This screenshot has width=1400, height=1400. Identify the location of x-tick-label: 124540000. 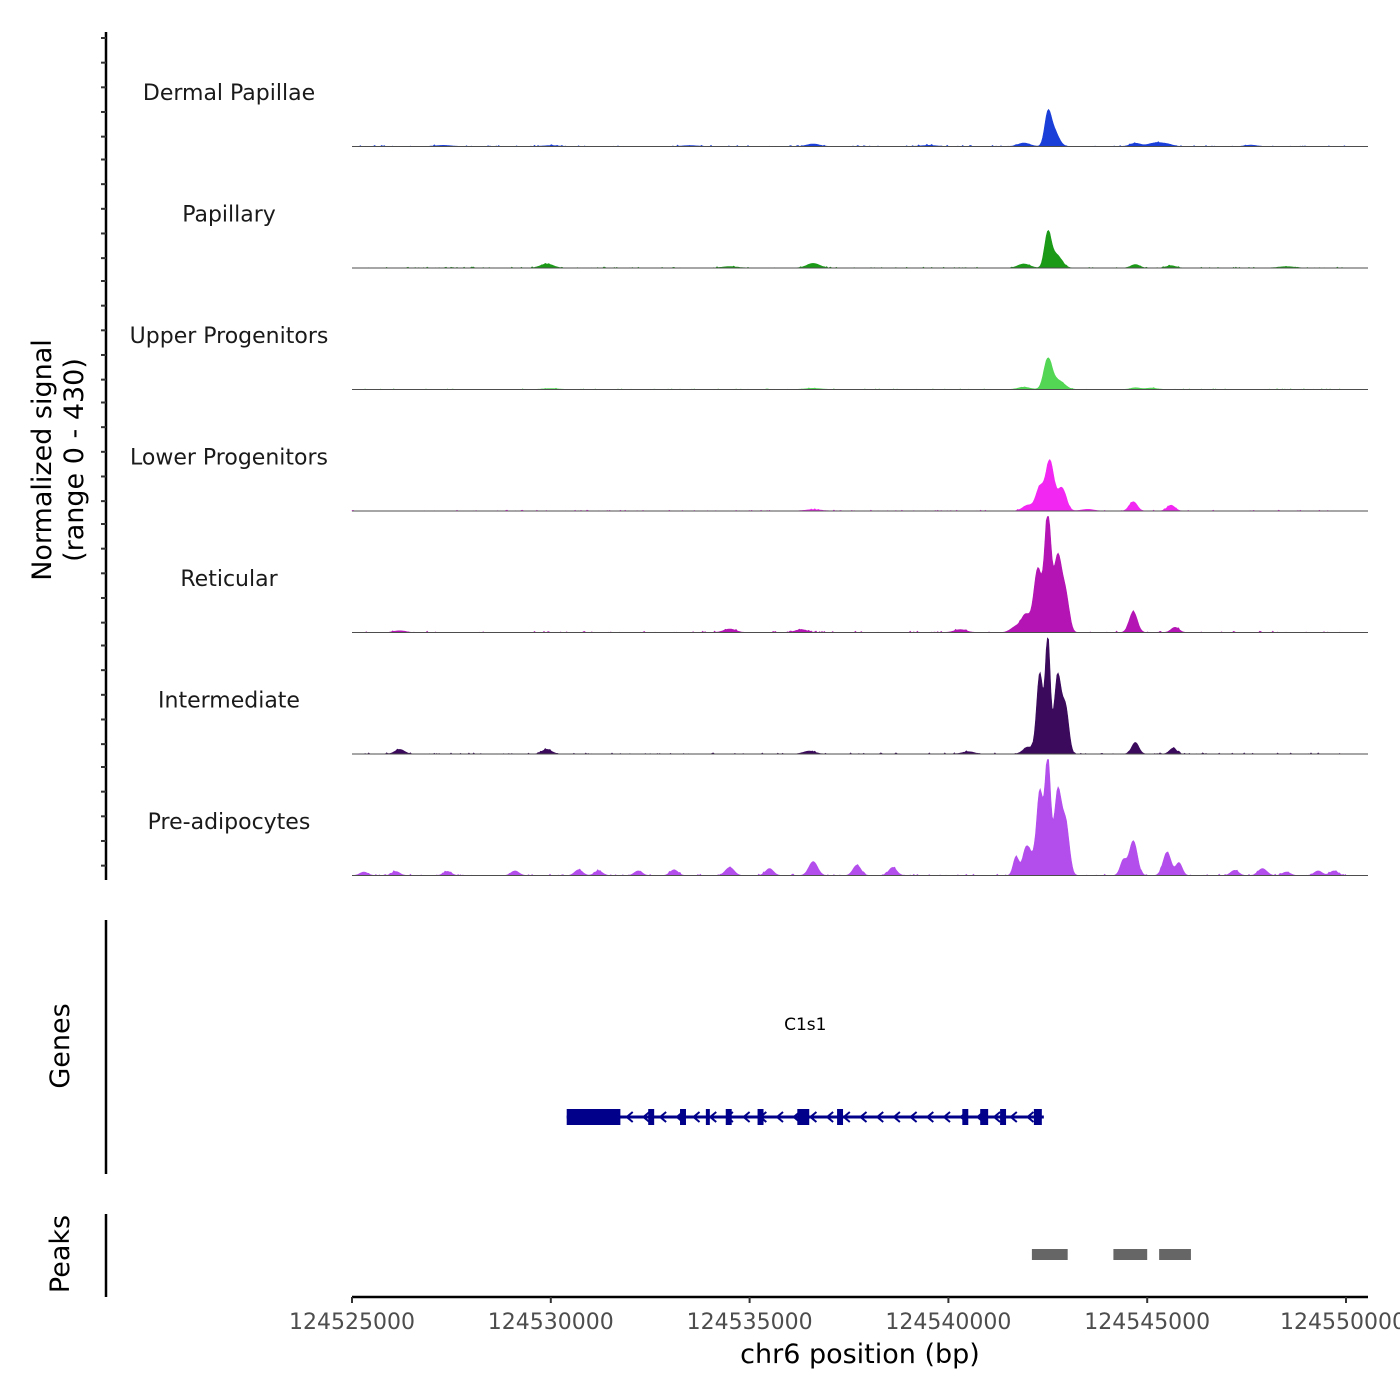
(948, 1322).